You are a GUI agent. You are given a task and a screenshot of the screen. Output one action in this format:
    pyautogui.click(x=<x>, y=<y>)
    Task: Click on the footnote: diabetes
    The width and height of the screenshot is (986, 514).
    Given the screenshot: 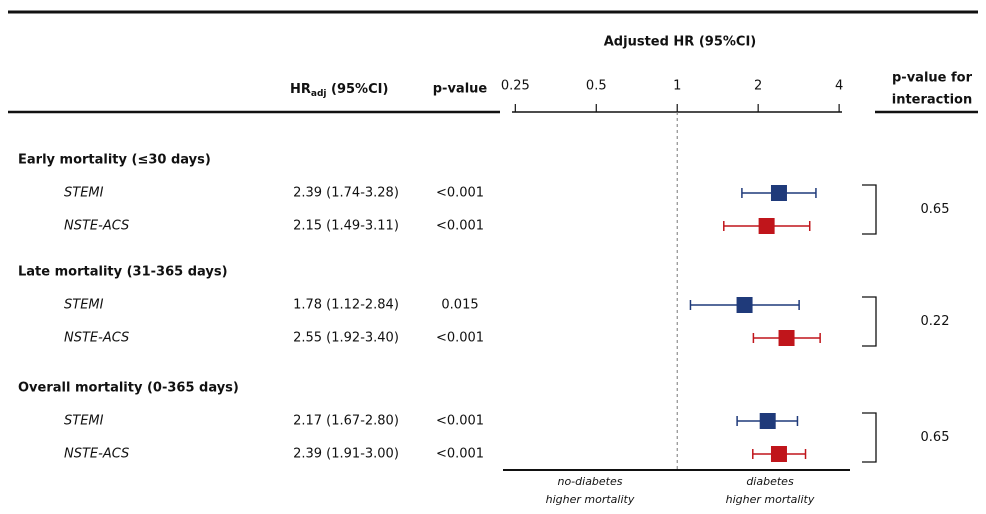 What is the action you would take?
    pyautogui.click(x=770, y=481)
    